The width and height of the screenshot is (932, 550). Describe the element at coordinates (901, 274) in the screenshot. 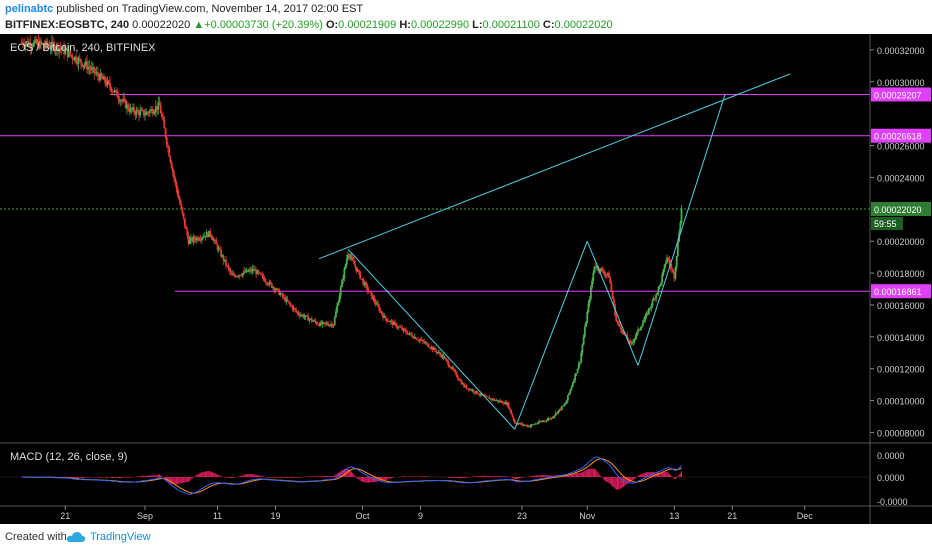

I see `price-tick-label: 0.00018000` at that location.